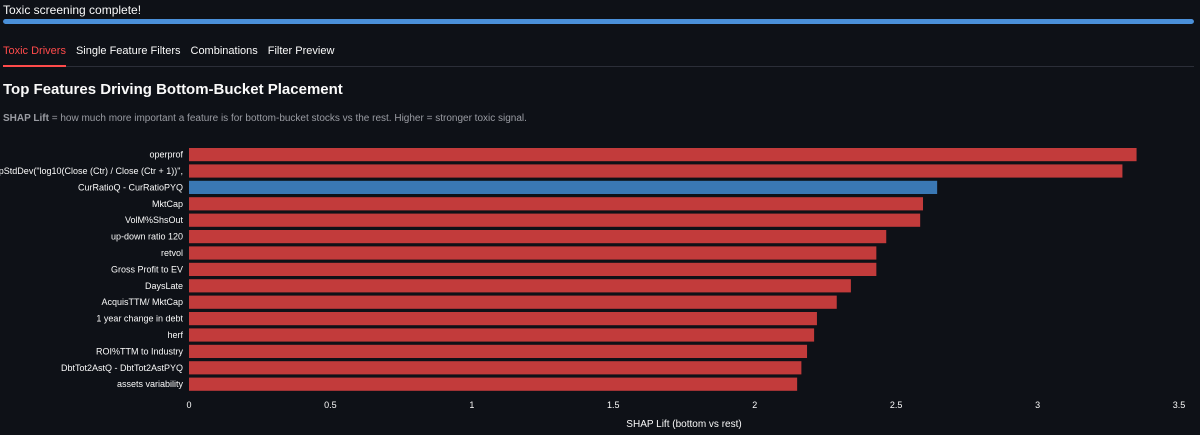 This screenshot has width=1200, height=435. Describe the element at coordinates (172, 253) in the screenshot. I see `category-label-6: retvol` at that location.